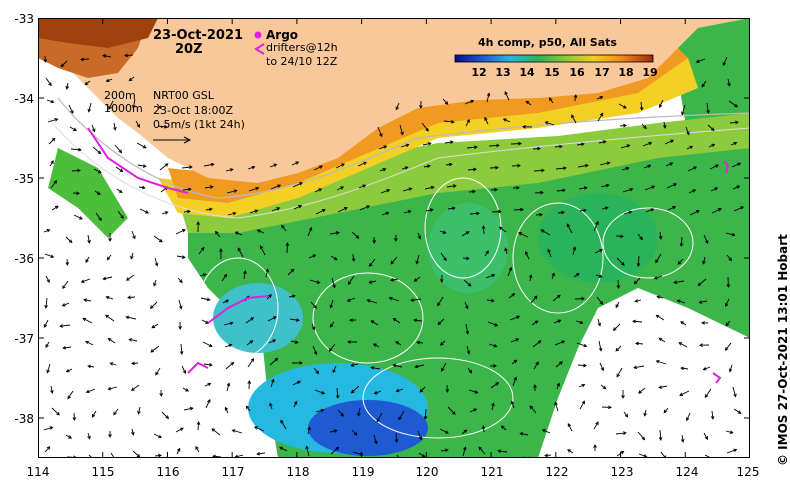  I want to click on lat-tick: -34, so click(24, 99).